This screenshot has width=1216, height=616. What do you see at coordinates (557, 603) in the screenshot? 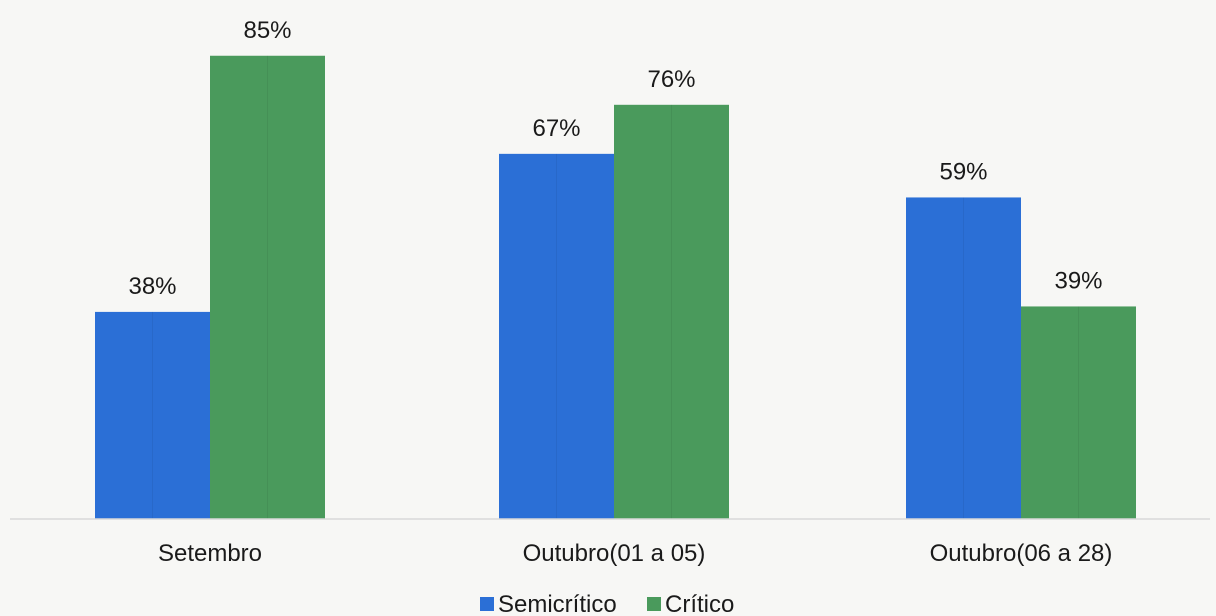
I see `legend-label-semicritico: Semicrítico` at bounding box center [557, 603].